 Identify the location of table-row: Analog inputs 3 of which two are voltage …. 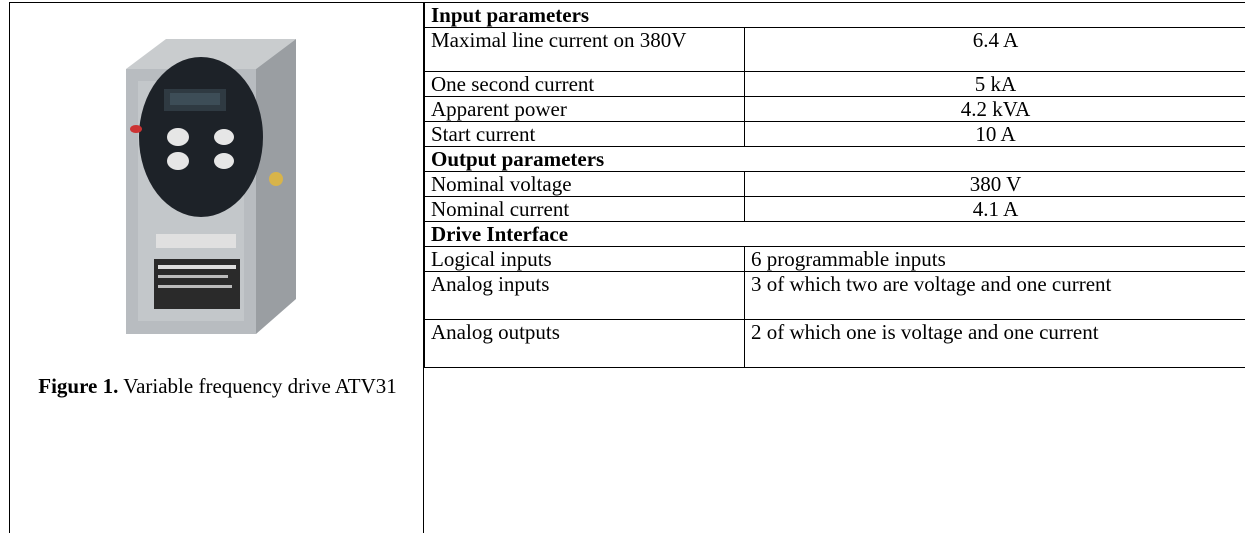
(834, 295).